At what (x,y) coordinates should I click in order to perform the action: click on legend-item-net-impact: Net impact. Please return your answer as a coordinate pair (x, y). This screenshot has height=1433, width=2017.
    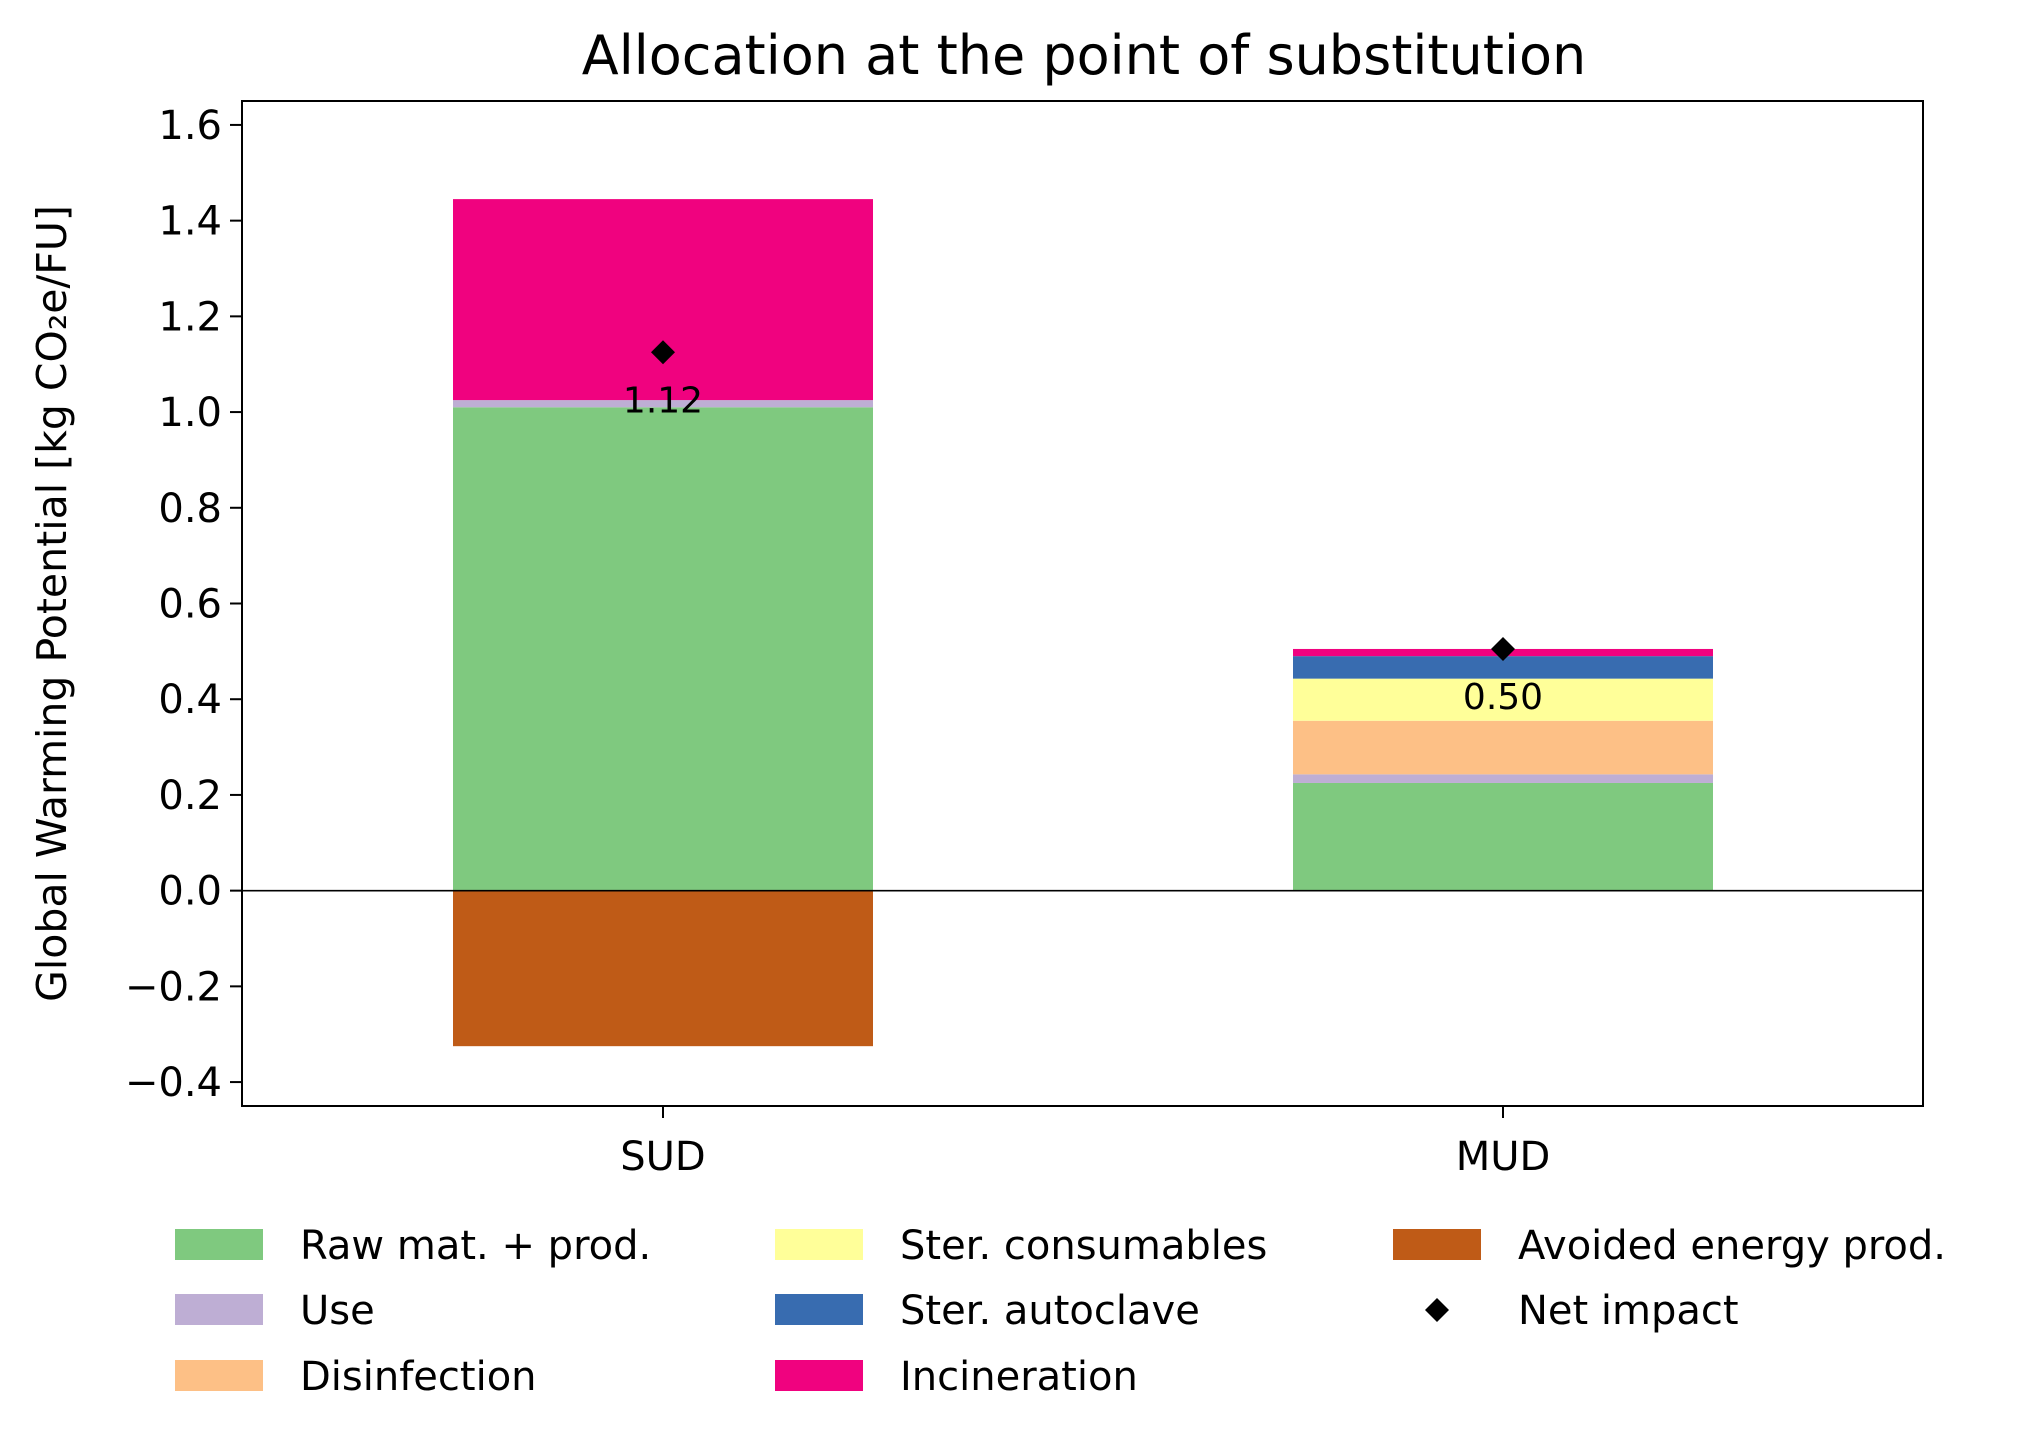
    Looking at the image, I should click on (1582, 1311).